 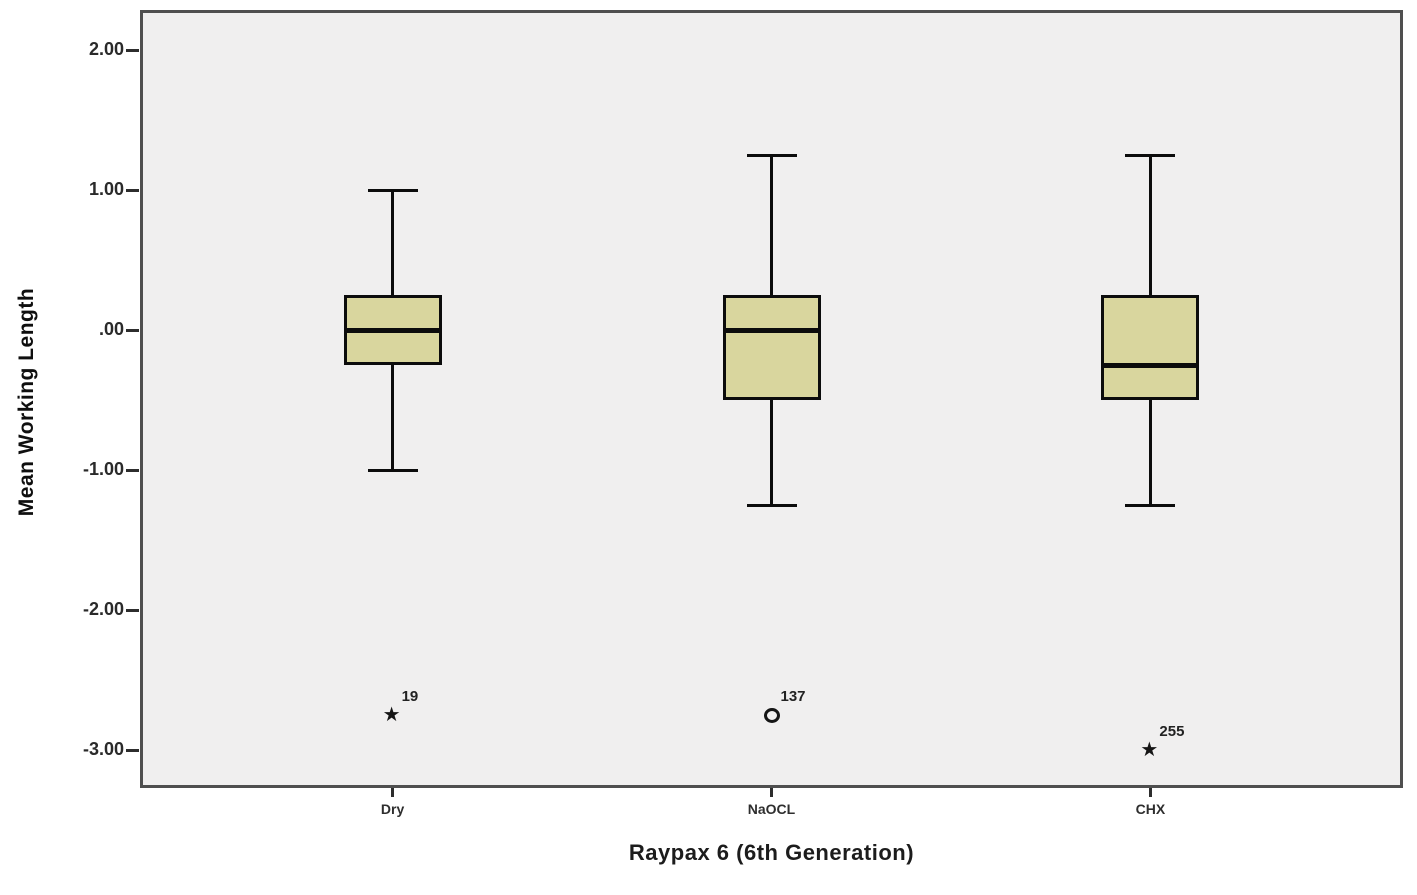 What do you see at coordinates (1150, 155) in the screenshot?
I see `whisker-cap-top-chx` at bounding box center [1150, 155].